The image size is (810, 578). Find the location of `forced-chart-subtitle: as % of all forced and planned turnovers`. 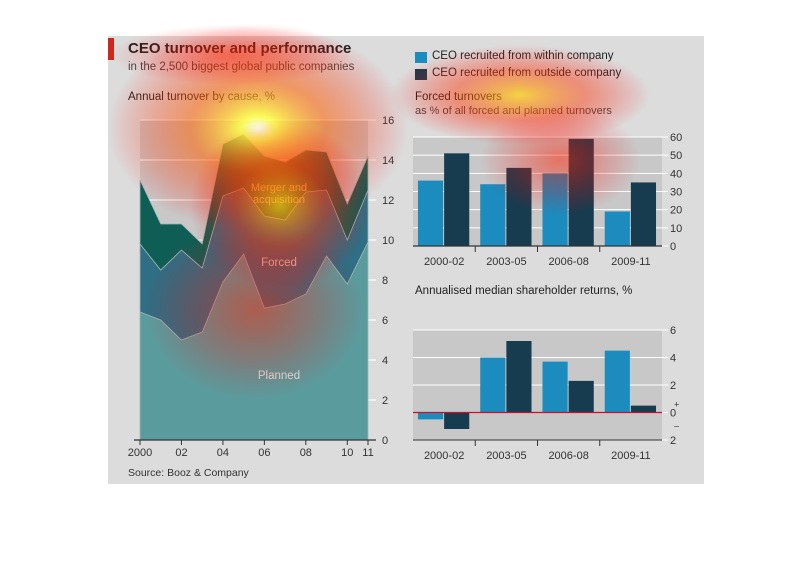

forced-chart-subtitle: as % of all forced and planned turnovers is located at coordinates (513, 111).